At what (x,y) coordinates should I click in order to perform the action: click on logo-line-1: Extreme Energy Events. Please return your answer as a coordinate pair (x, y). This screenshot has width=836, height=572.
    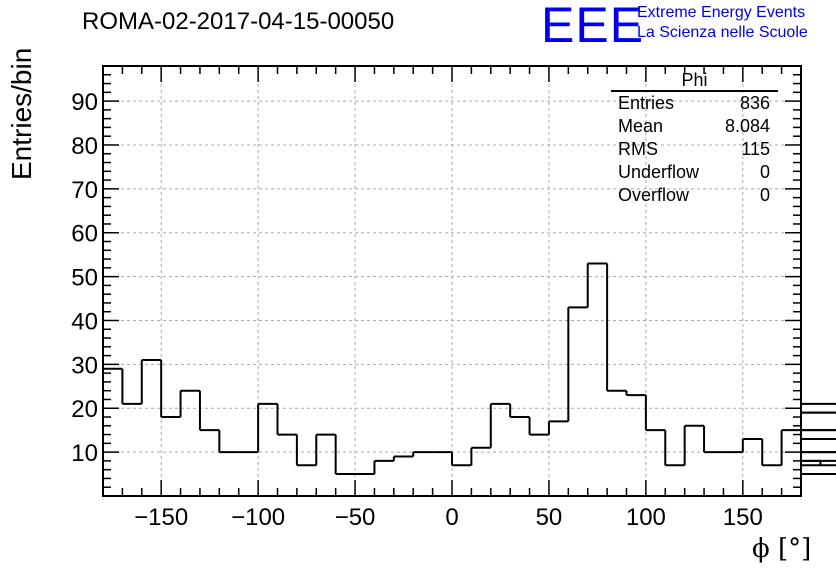
    Looking at the image, I should click on (721, 12).